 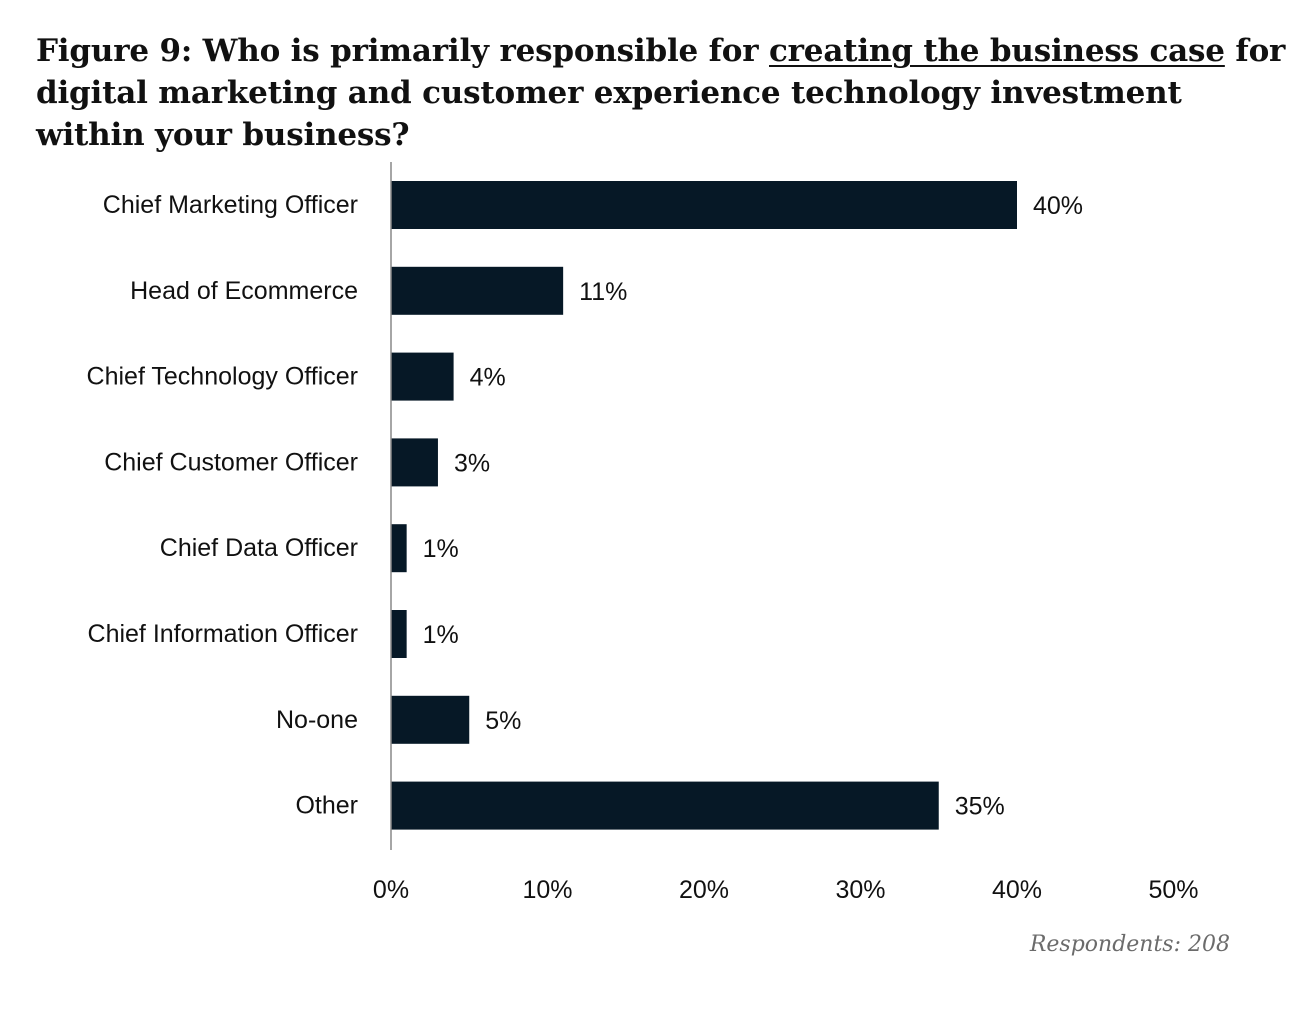 I want to click on value-label: 11%, so click(x=603, y=292).